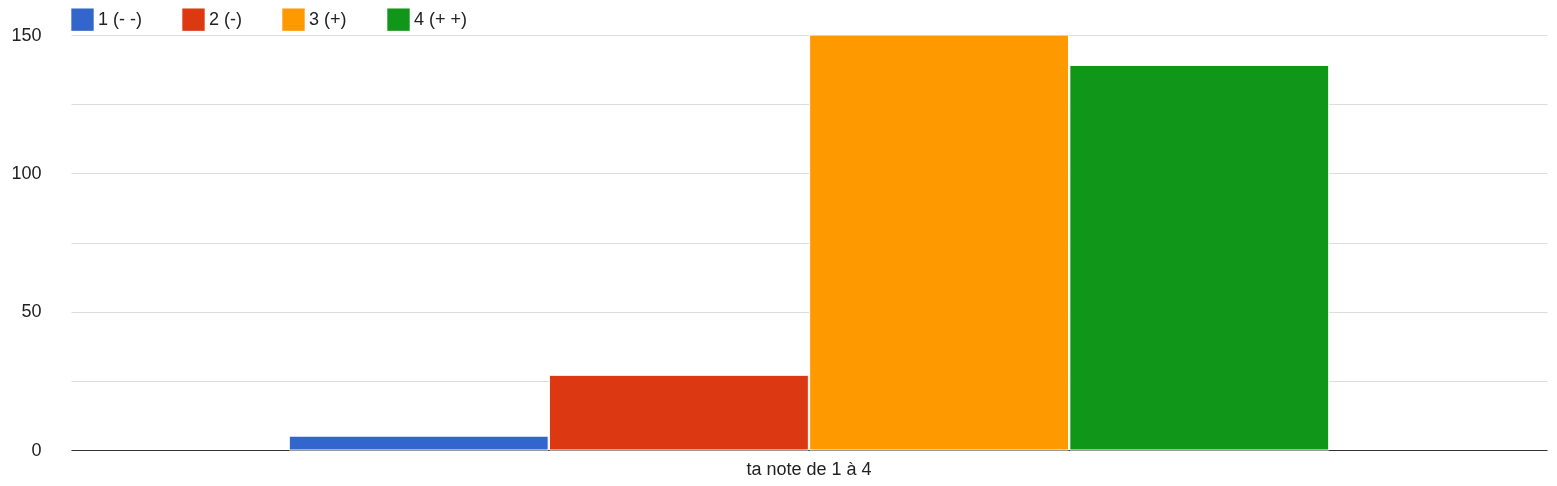  Describe the element at coordinates (36, 449) in the screenshot. I see `y-tick-label: 0` at that location.